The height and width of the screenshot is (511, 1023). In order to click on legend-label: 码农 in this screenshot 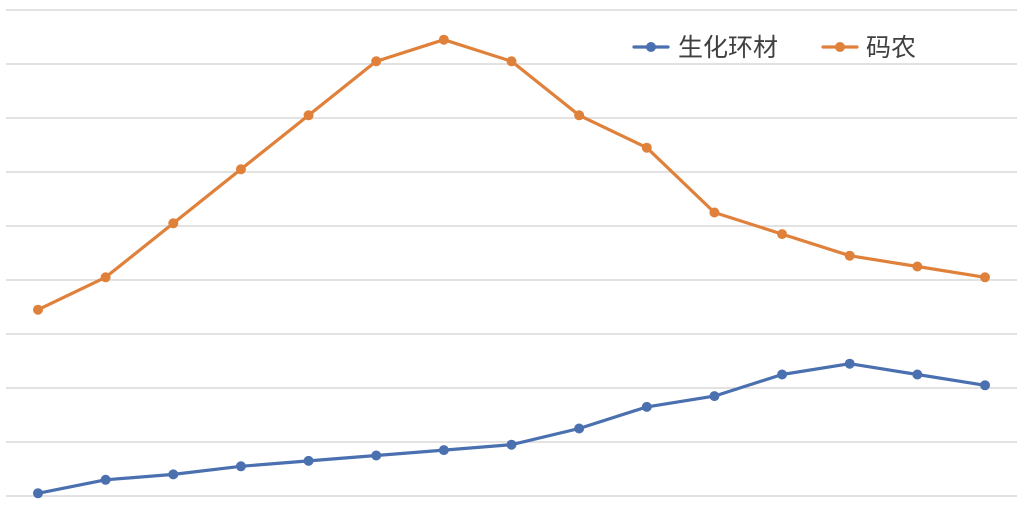, I will do `click(891, 47)`.